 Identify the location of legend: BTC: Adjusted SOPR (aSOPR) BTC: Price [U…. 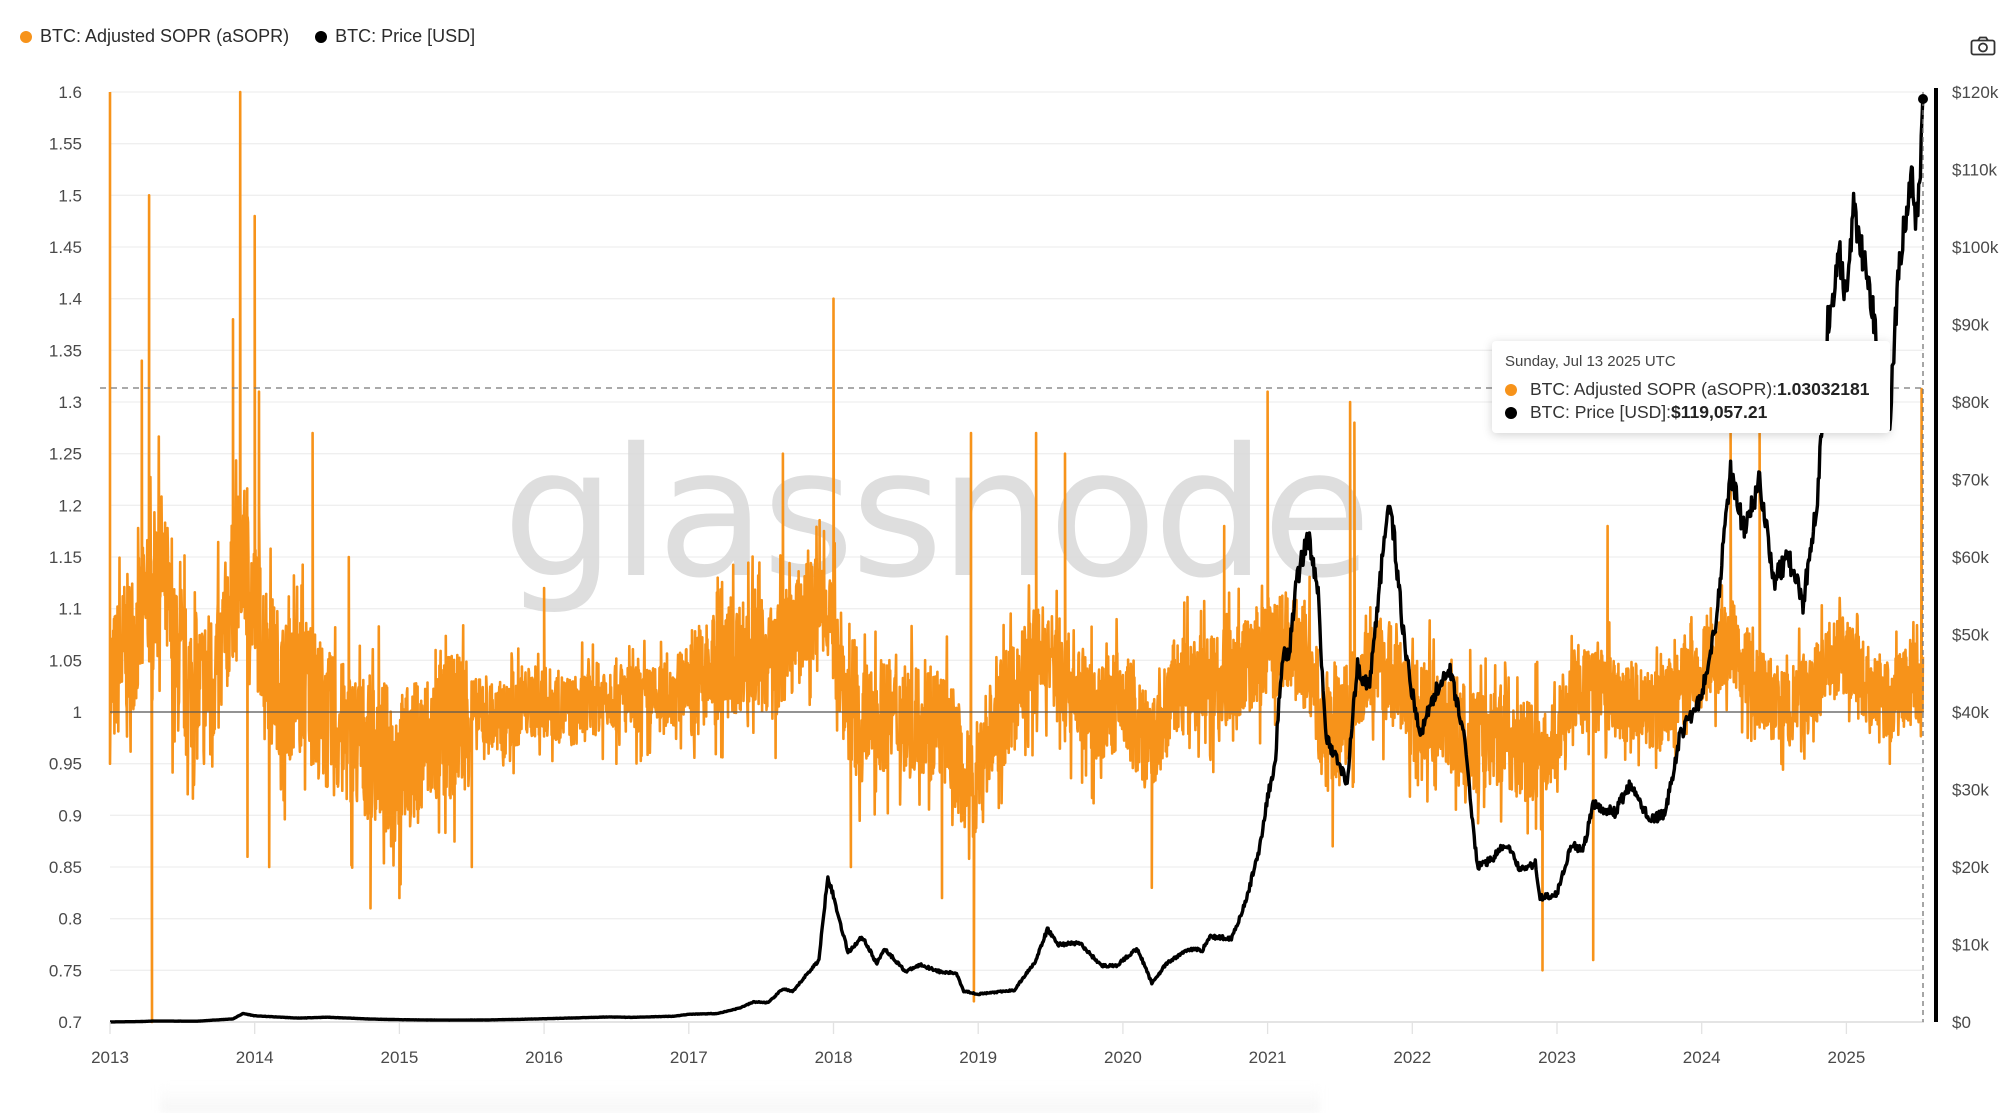
(247, 36).